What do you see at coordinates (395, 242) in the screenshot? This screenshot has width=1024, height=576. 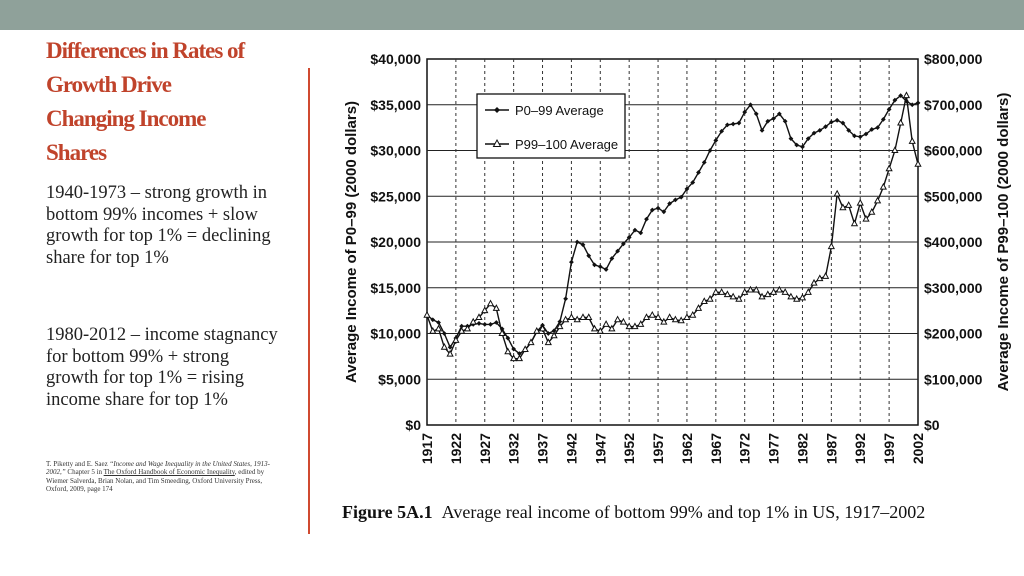 I see `y-tick-label: $20,000` at bounding box center [395, 242].